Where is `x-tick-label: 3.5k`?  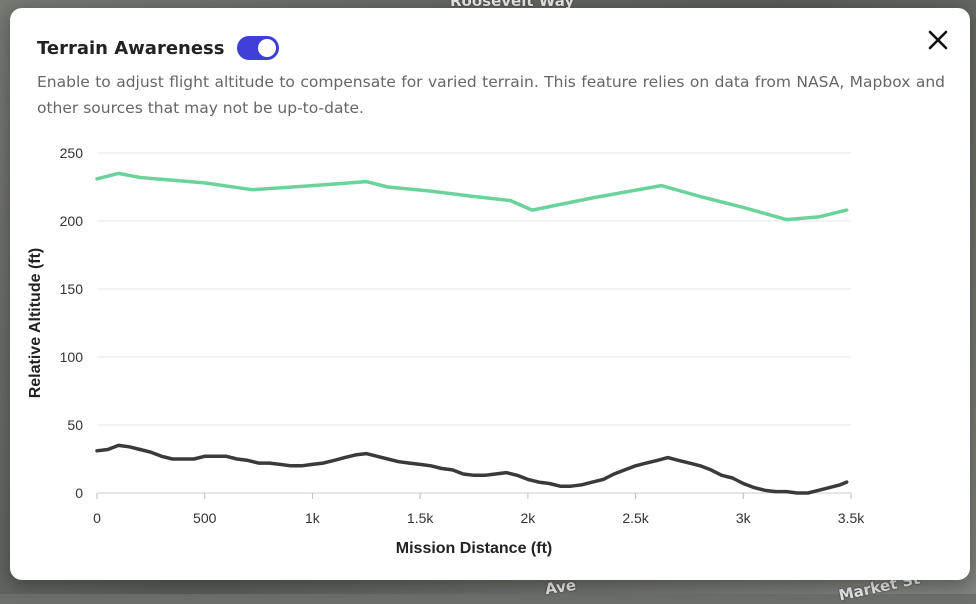 x-tick-label: 3.5k is located at coordinates (851, 518).